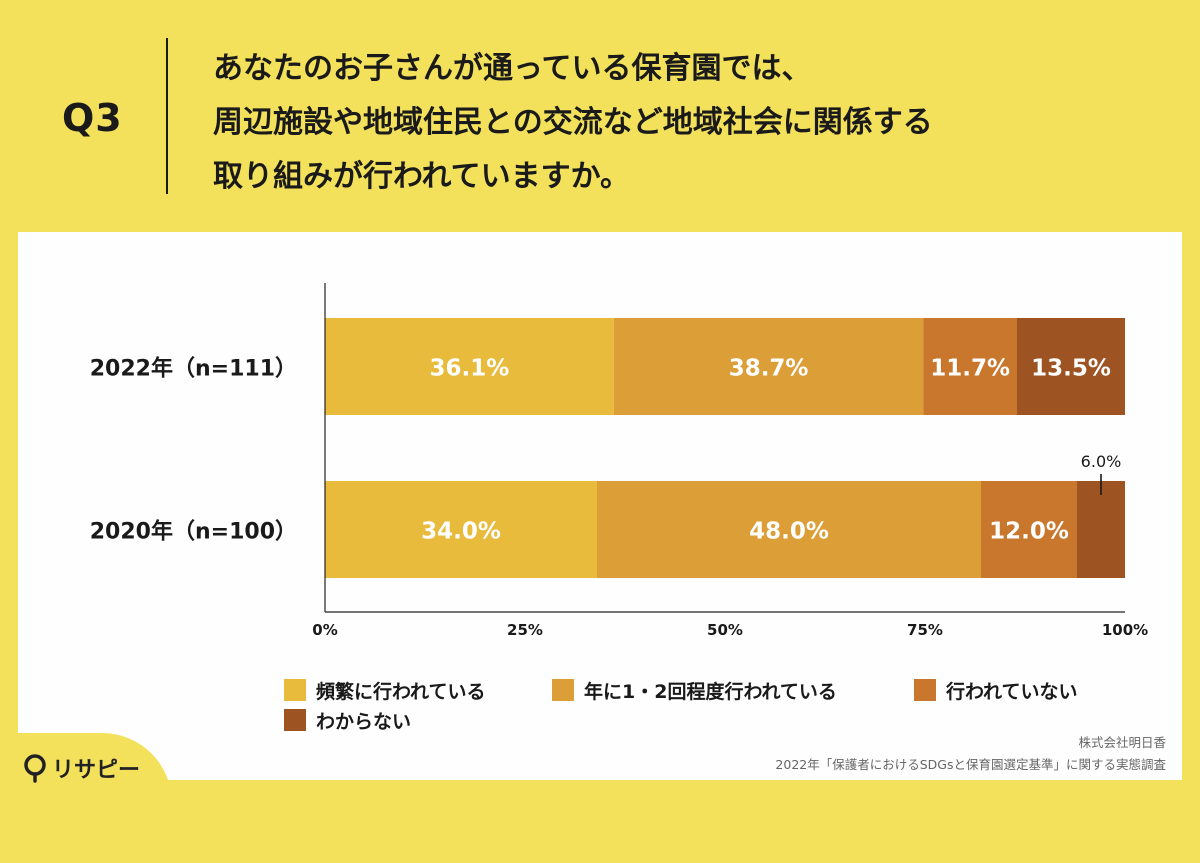 The width and height of the screenshot is (1200, 863). I want to click on legend-item: 頻繁に行われている, so click(418, 690).